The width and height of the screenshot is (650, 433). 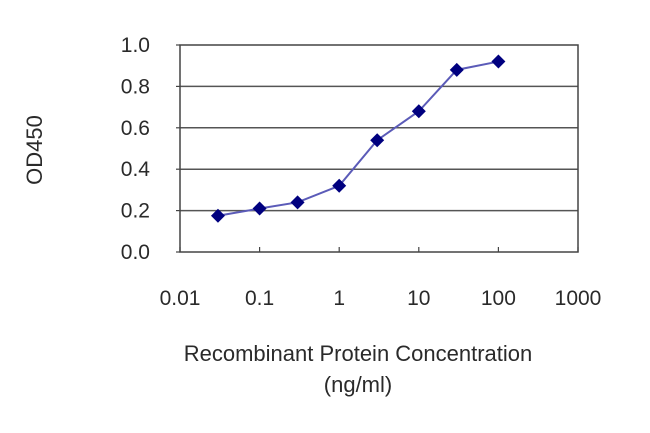 I want to click on y-axis-title: OD450, so click(x=34, y=150).